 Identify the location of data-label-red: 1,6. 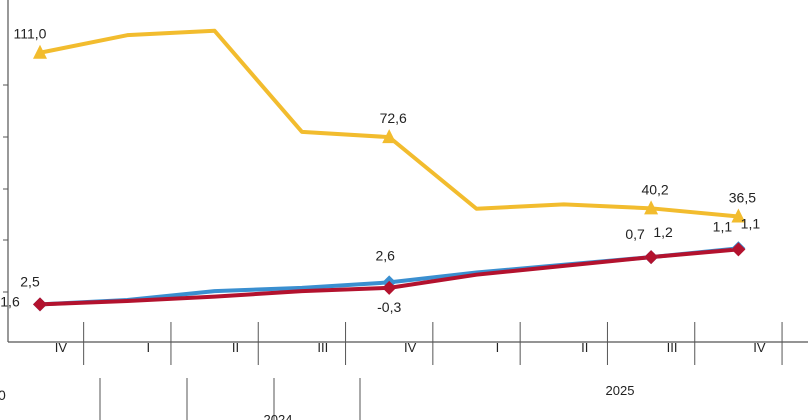
(10, 301).